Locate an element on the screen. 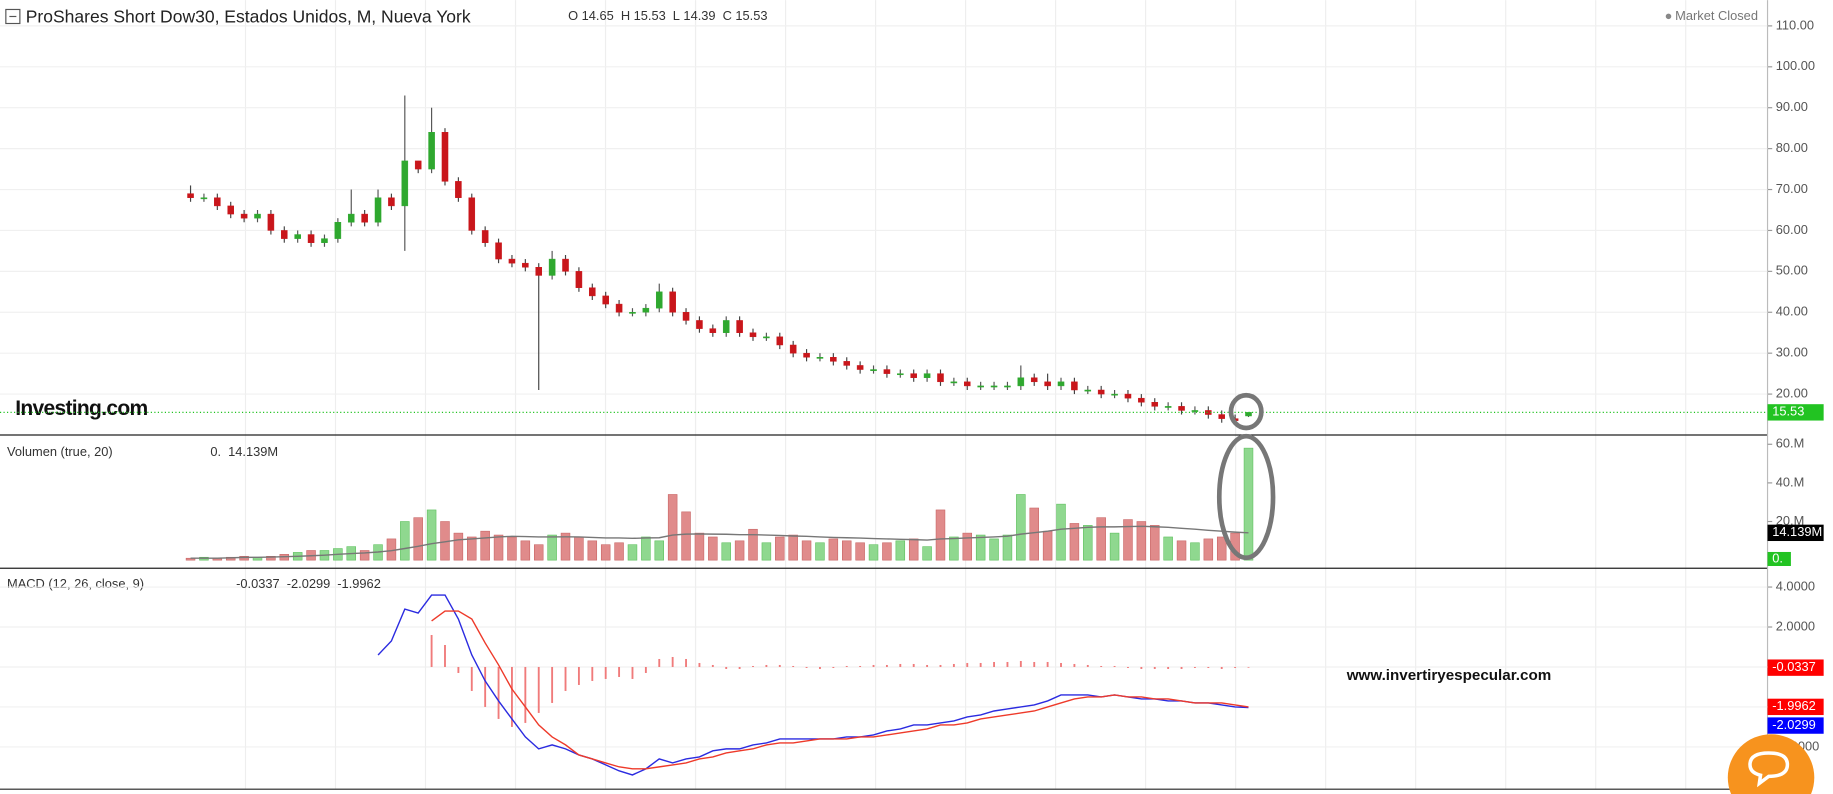  macd-title: MACD (12, 26, close, 9) is located at coordinates (75, 583).